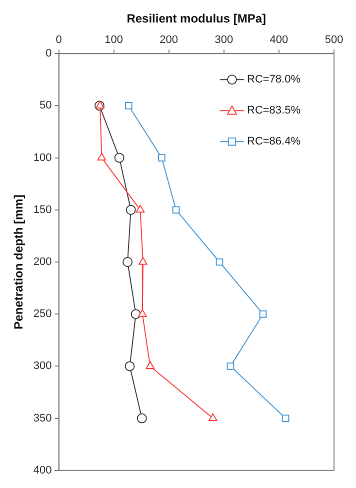 The width and height of the screenshot is (356, 488). I want to click on x-tick-label: 0, so click(59, 40).